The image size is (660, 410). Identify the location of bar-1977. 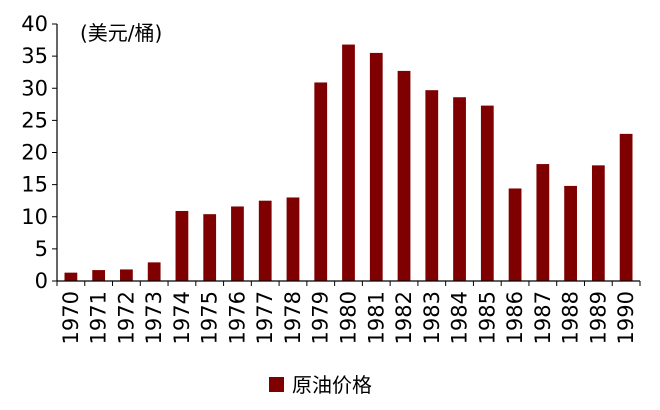
(265, 240).